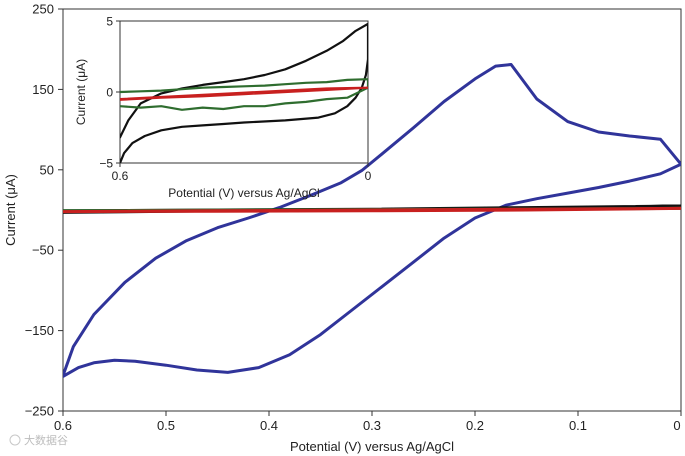 The width and height of the screenshot is (685, 456). I want to click on watermark-logo-icon, so click(15, 440).